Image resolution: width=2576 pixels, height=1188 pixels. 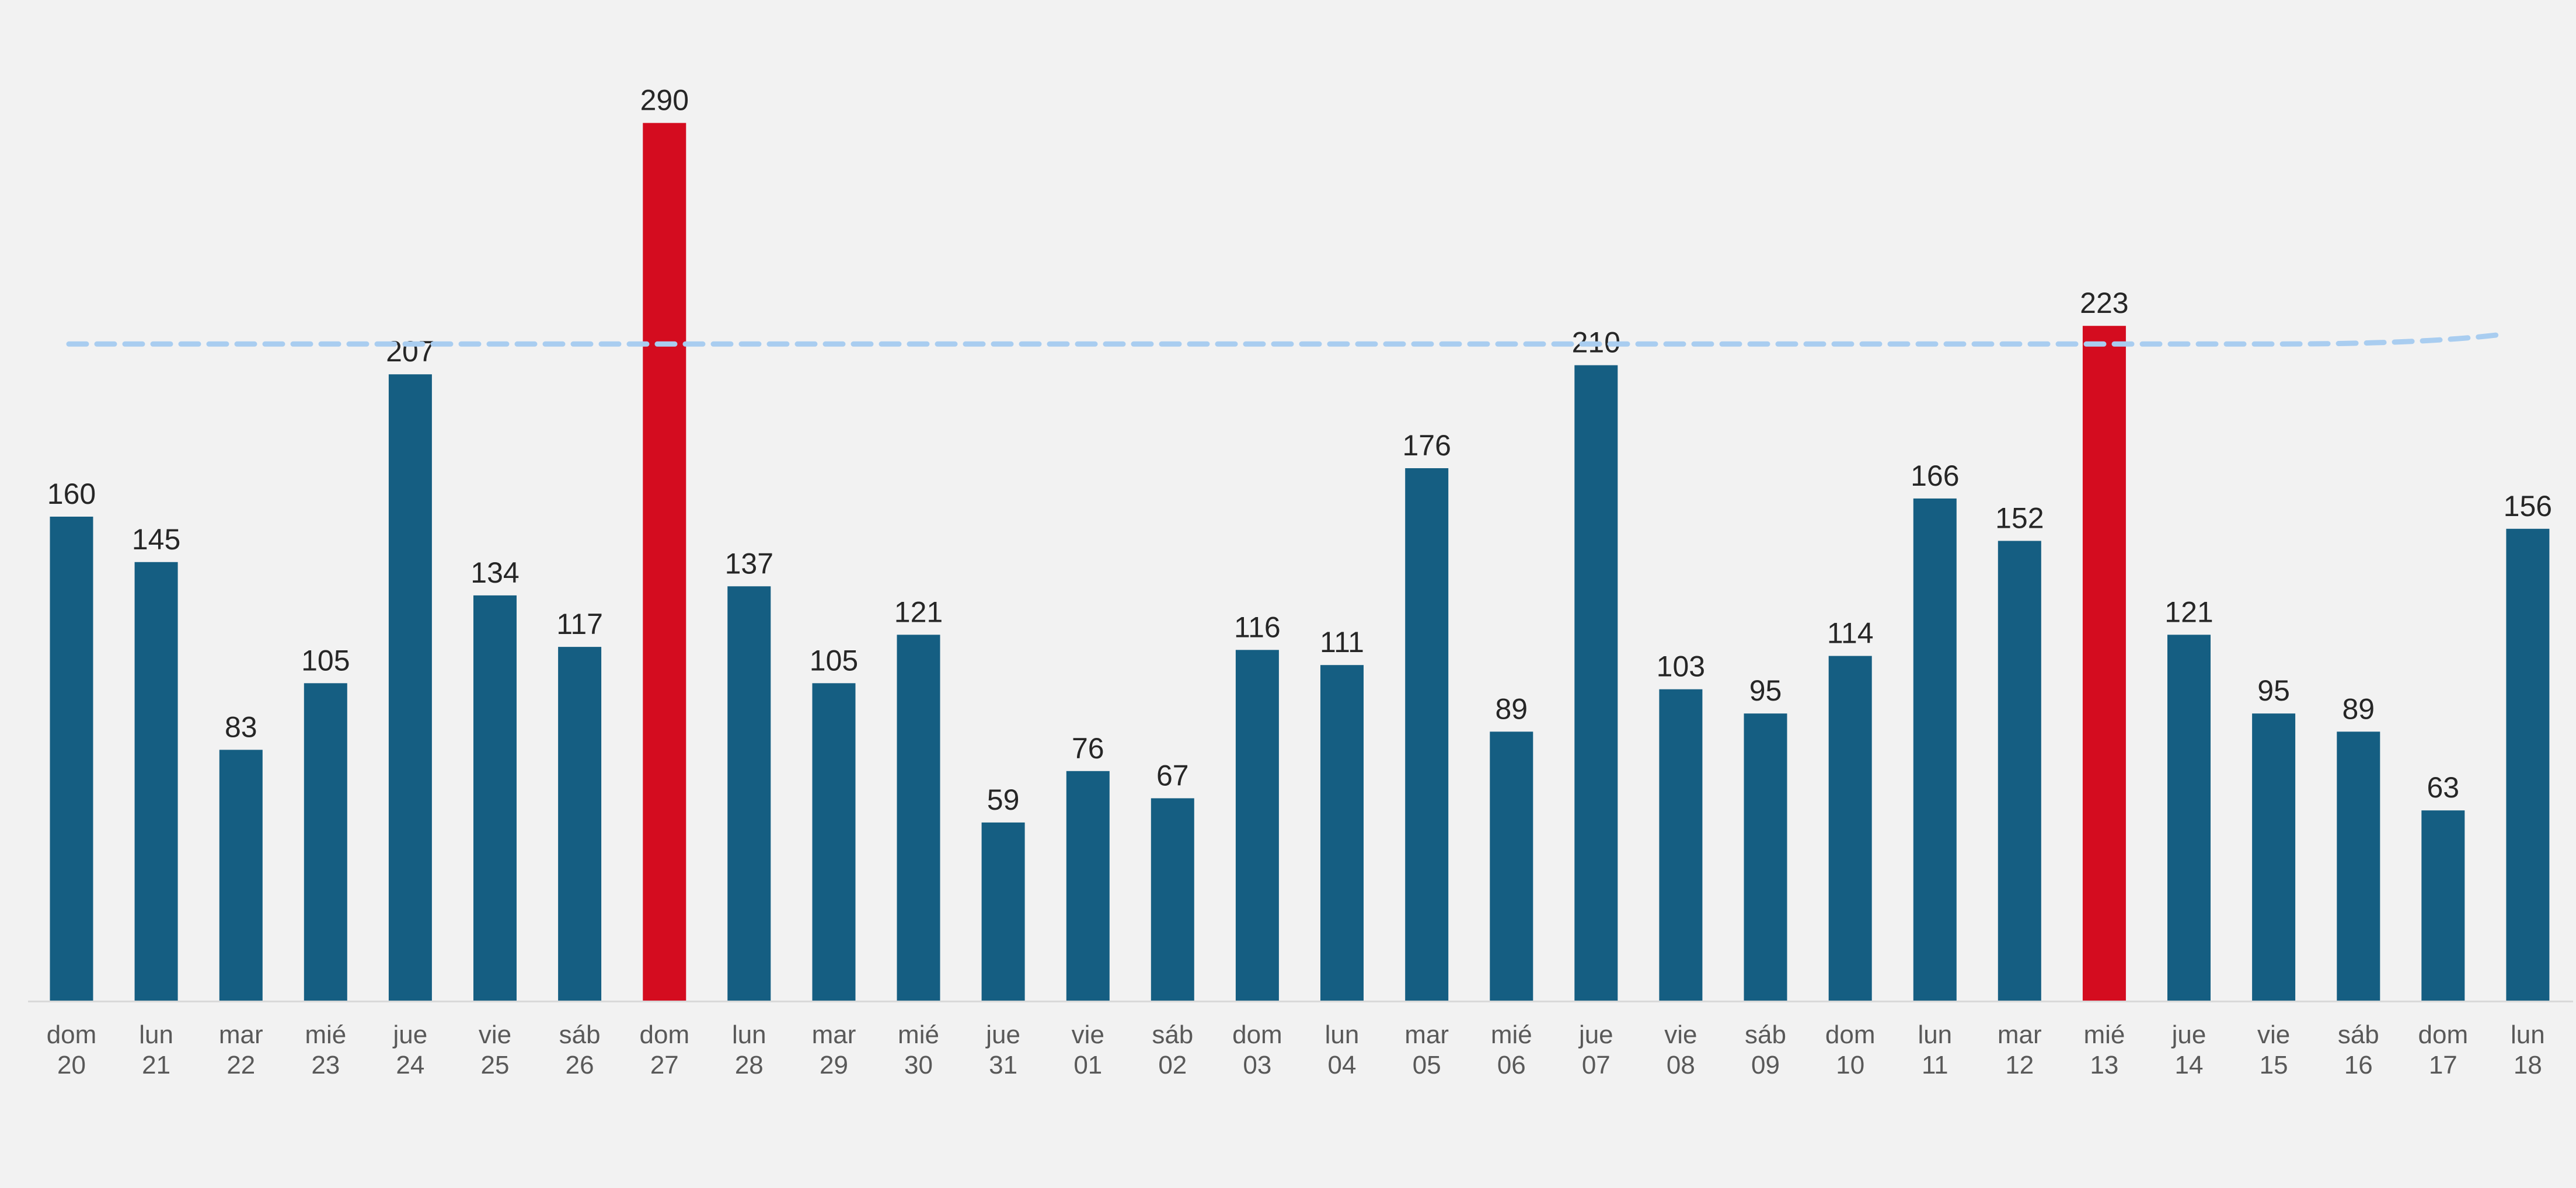 I want to click on x-tick-date-3: 23, so click(x=326, y=1065).